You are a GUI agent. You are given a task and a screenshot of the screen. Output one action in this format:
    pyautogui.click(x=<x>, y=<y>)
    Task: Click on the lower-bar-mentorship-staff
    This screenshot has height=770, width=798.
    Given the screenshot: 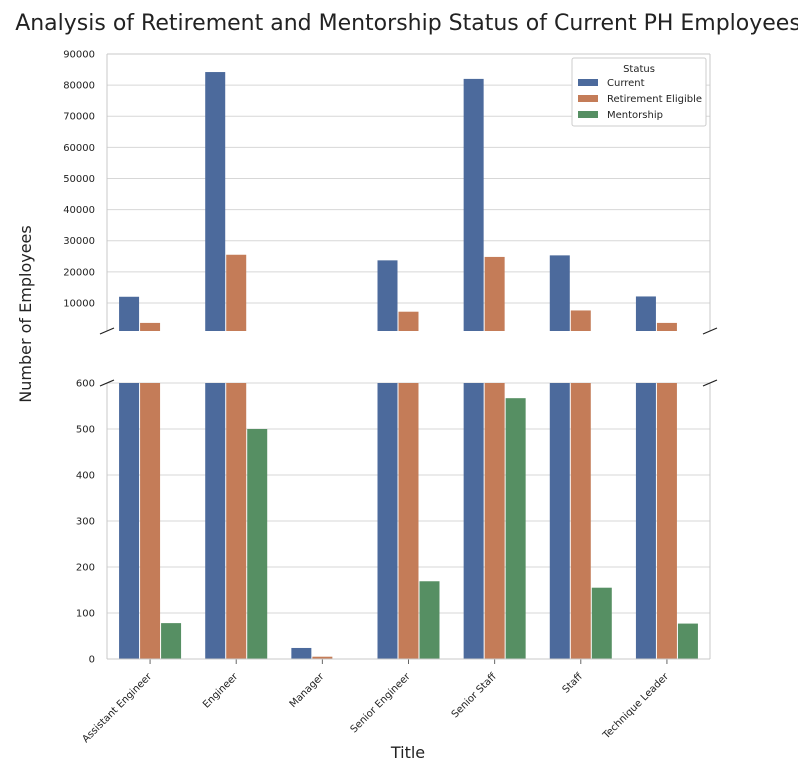 What is the action you would take?
    pyautogui.click(x=601, y=623)
    